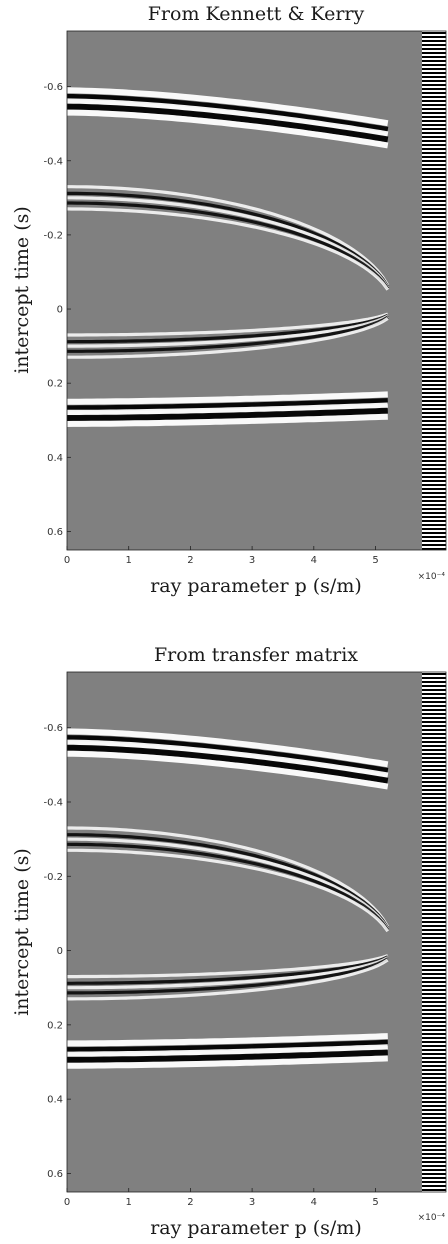  Describe the element at coordinates (256, 655) in the screenshot. I see `chart-title: From transfer matrix` at that location.